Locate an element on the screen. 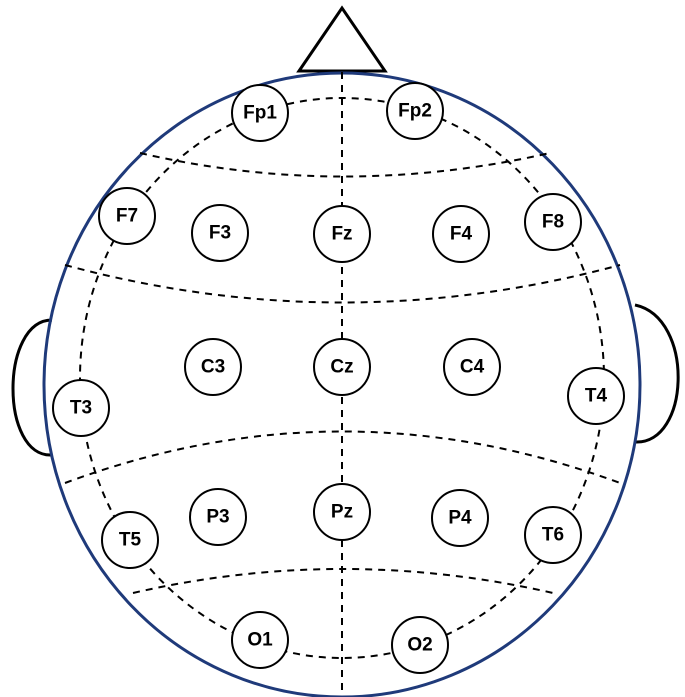 The image size is (685, 697). electrode-label-fp2: Fp2 is located at coordinates (415, 111).